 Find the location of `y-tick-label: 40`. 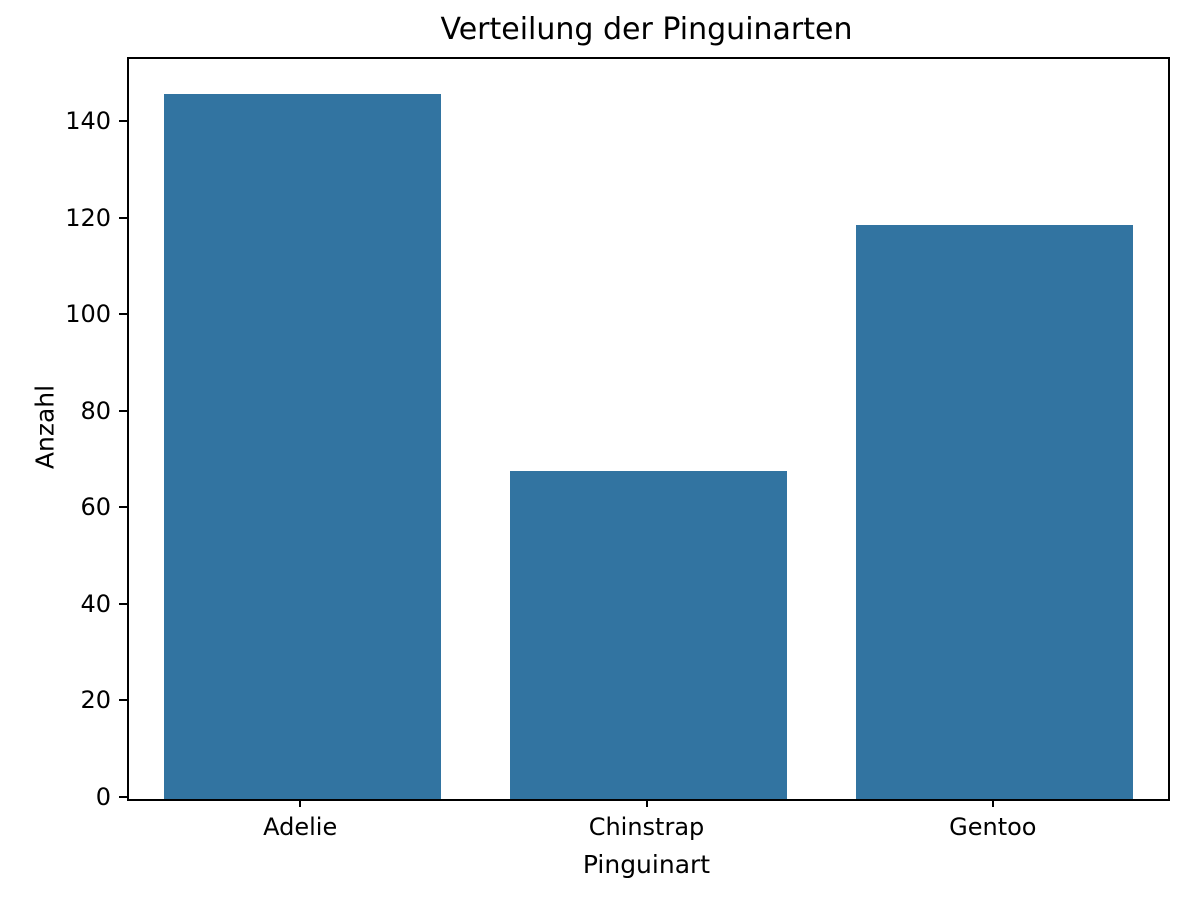

y-tick-label: 40 is located at coordinates (95, 603).